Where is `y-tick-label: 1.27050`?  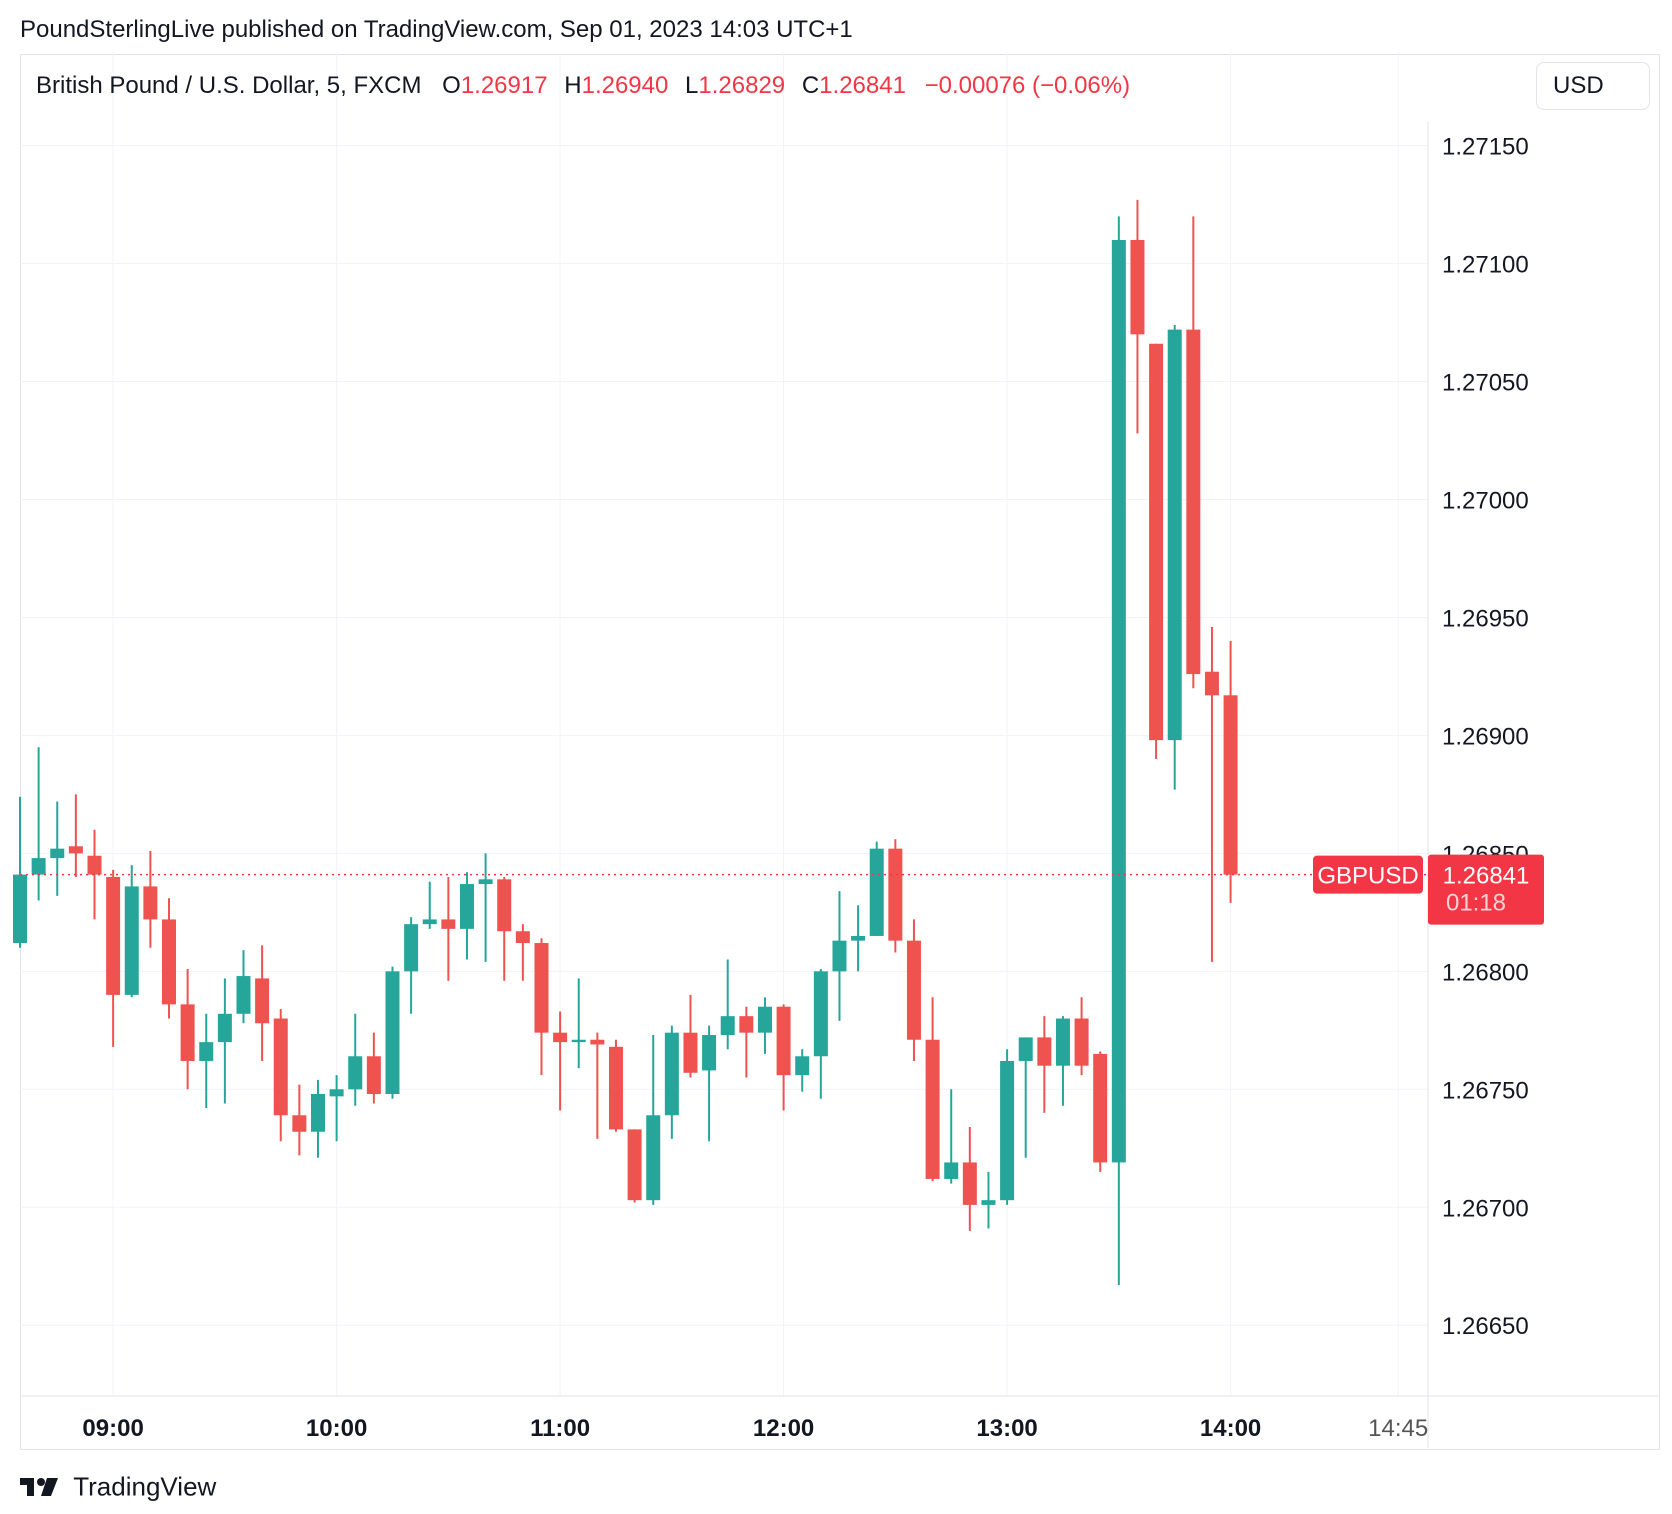 y-tick-label: 1.27050 is located at coordinates (1485, 383).